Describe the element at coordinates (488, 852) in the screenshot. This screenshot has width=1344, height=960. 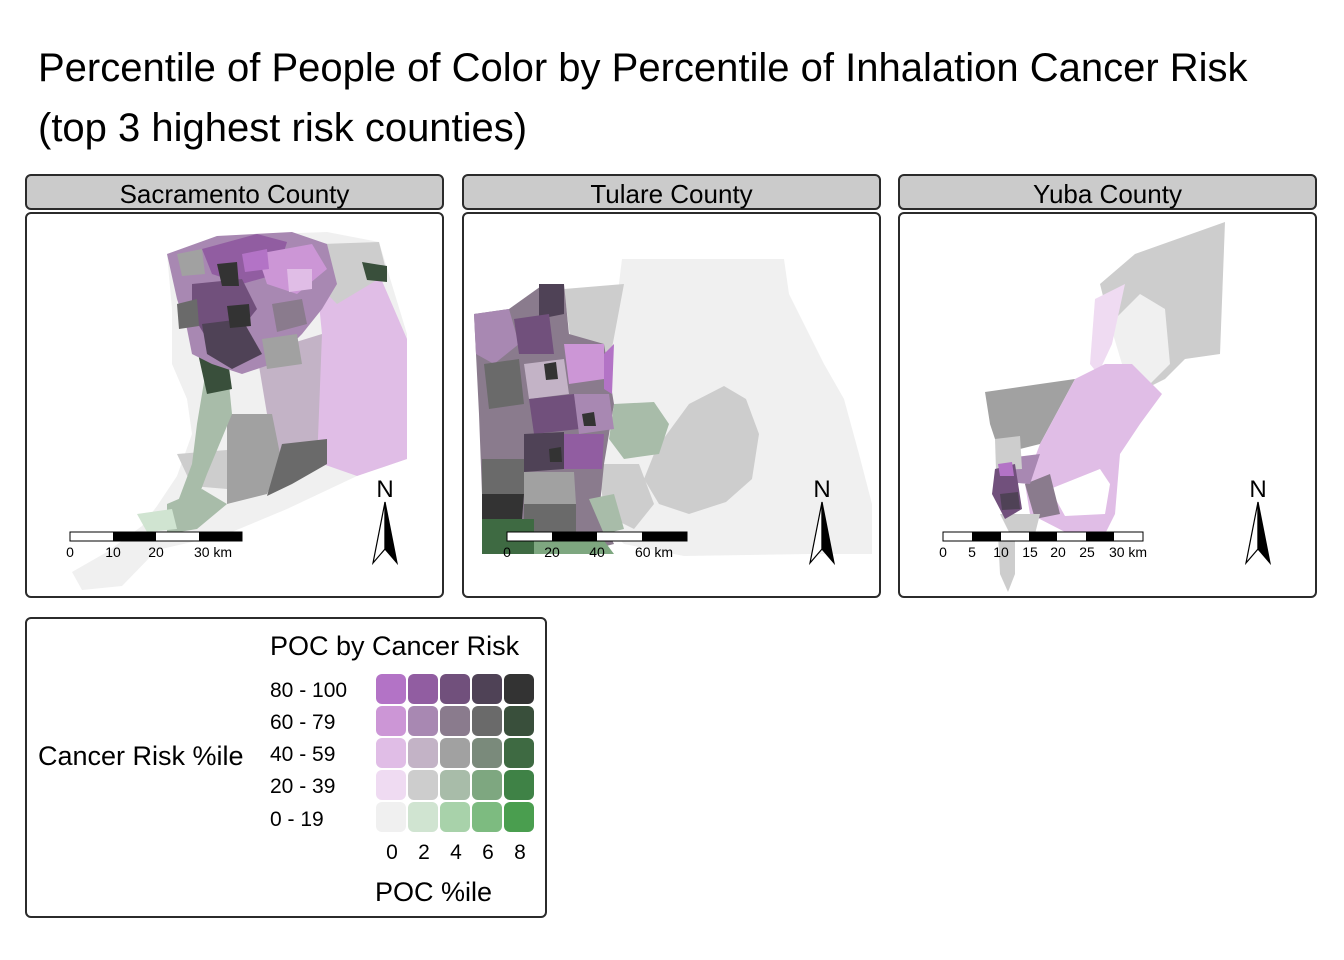
I see `legend-col-label: 6` at that location.